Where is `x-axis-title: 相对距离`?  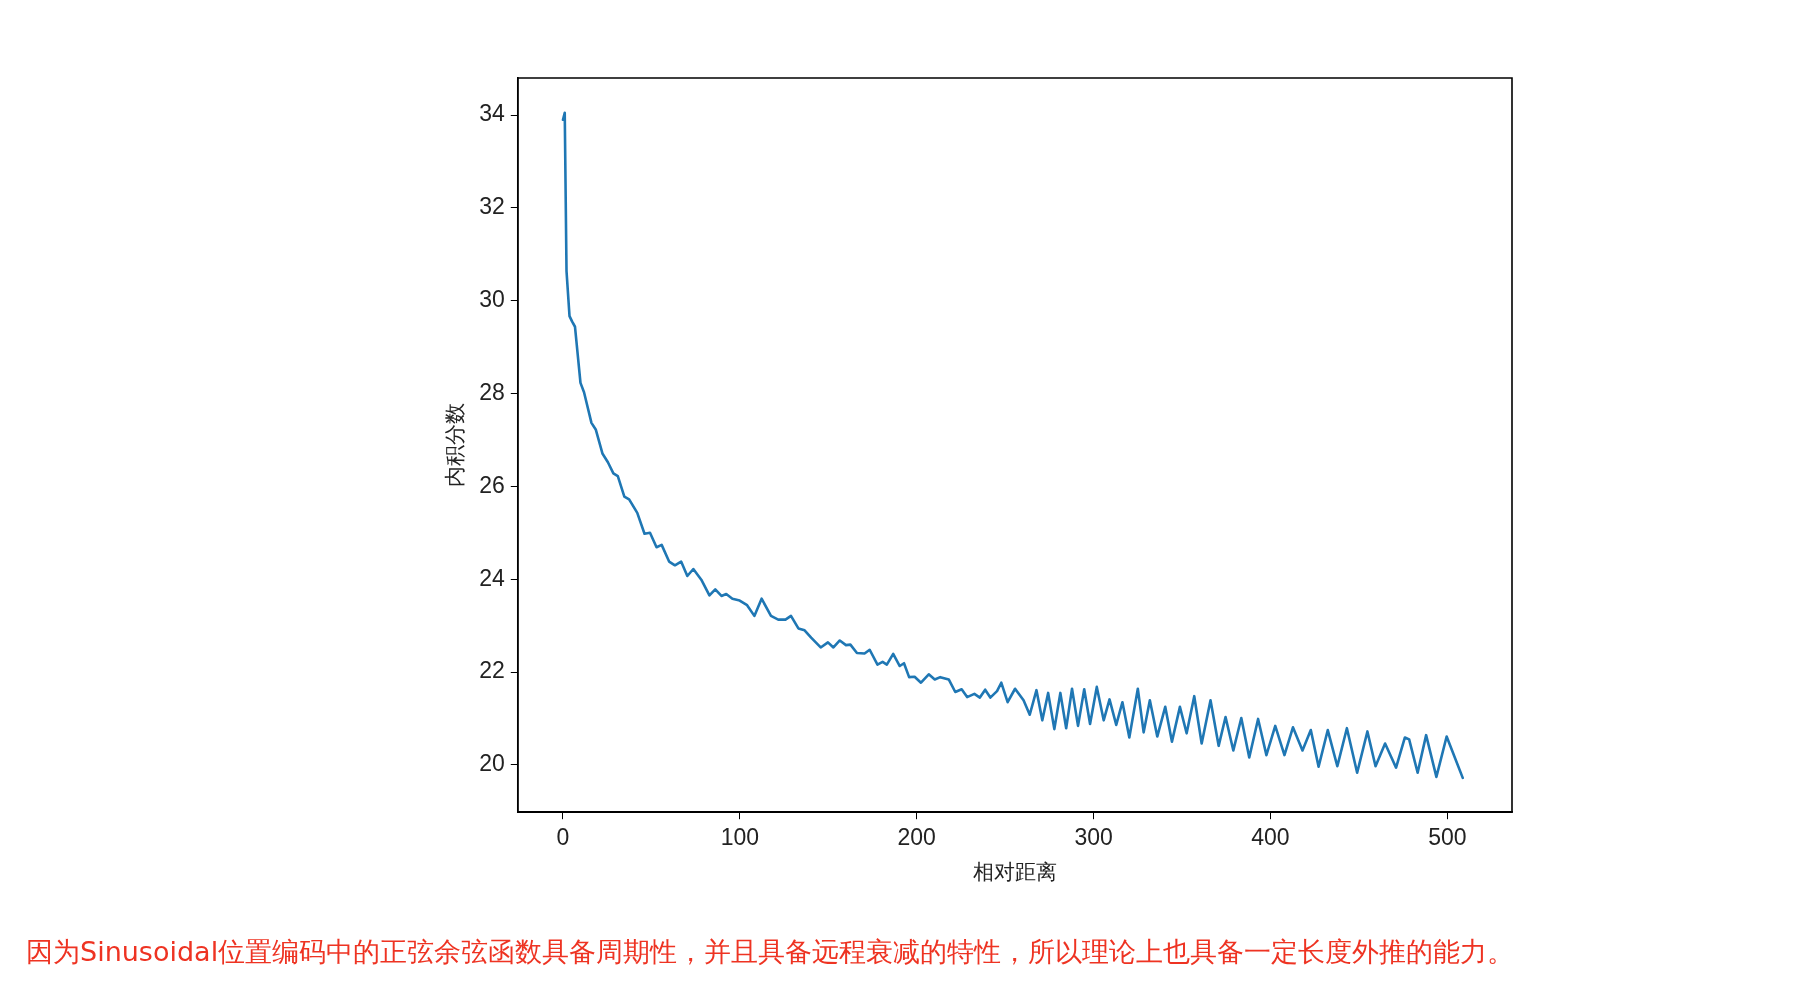
x-axis-title: 相对距离 is located at coordinates (1014, 871).